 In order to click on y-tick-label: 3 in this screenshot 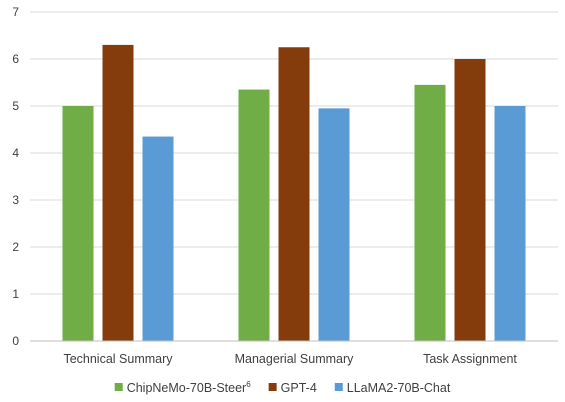, I will do `click(15, 200)`.